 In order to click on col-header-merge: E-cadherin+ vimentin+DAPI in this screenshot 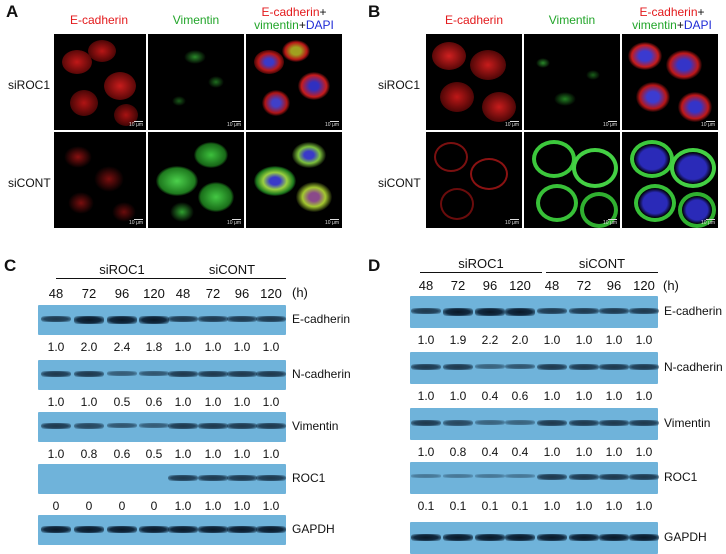, I will do `click(672, 19)`.